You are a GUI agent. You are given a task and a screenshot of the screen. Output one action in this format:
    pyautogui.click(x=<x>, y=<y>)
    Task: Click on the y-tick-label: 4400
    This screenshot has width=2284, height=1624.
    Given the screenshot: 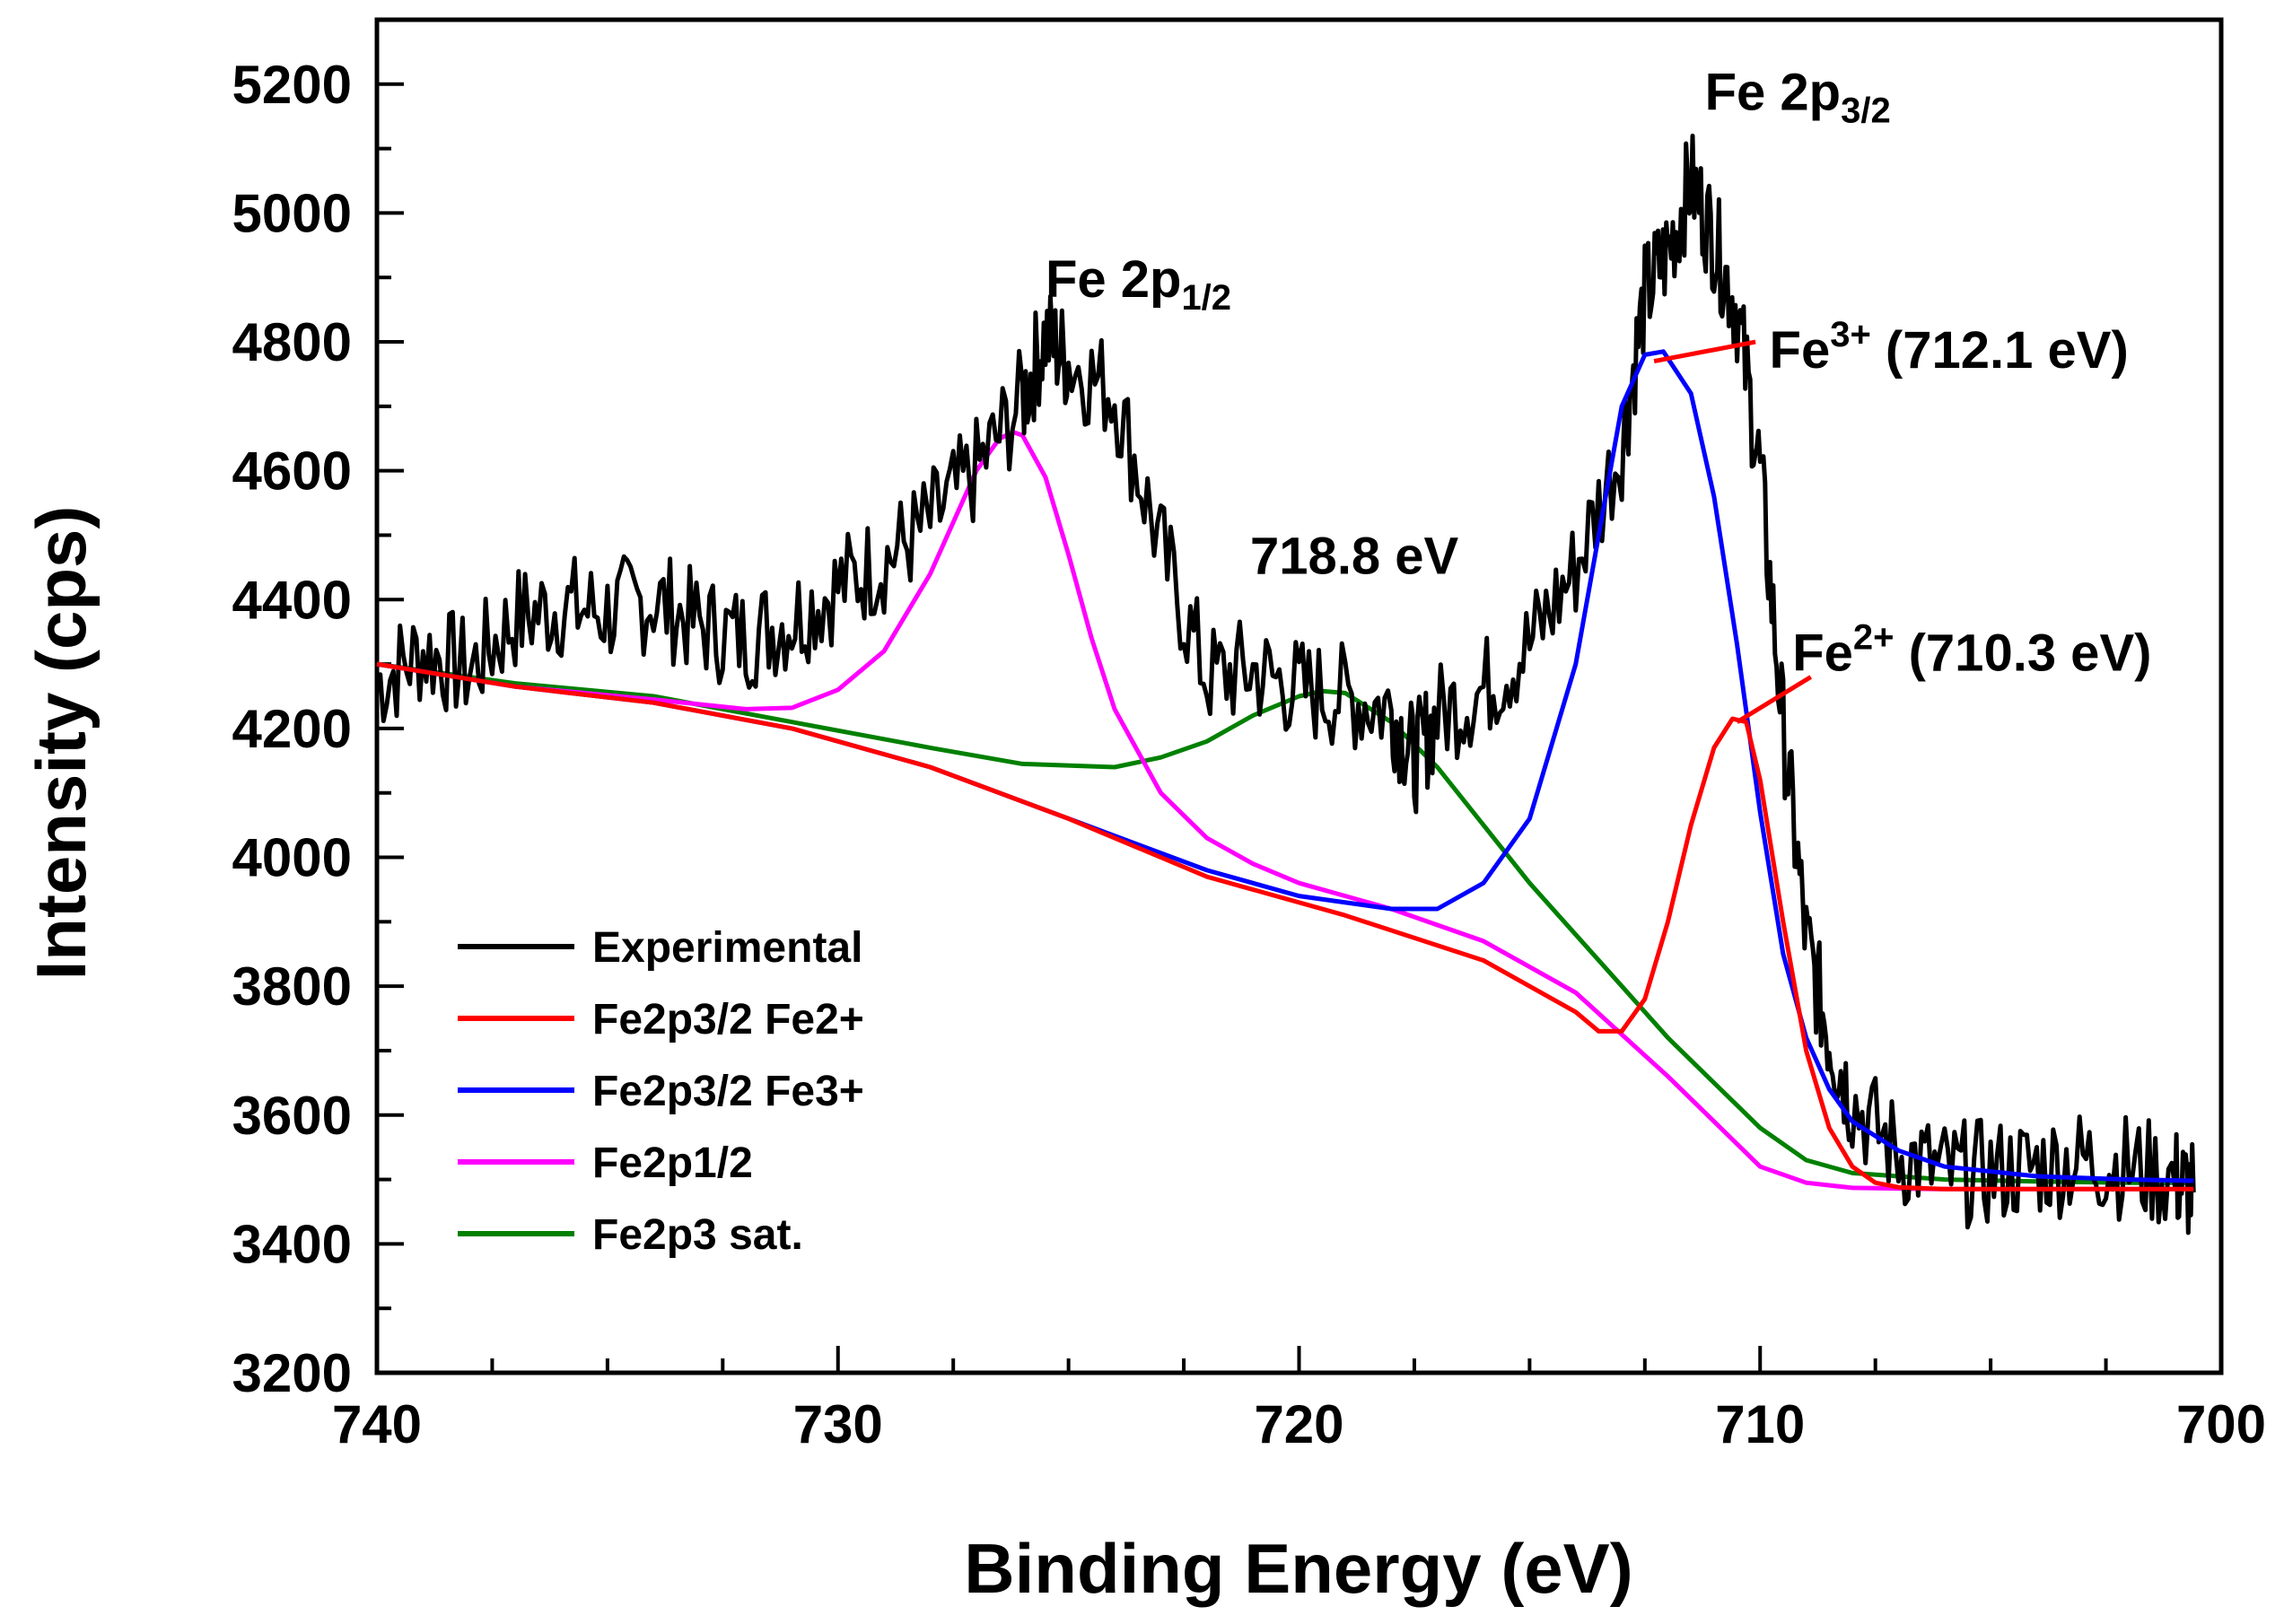 What is the action you would take?
    pyautogui.click(x=292, y=600)
    